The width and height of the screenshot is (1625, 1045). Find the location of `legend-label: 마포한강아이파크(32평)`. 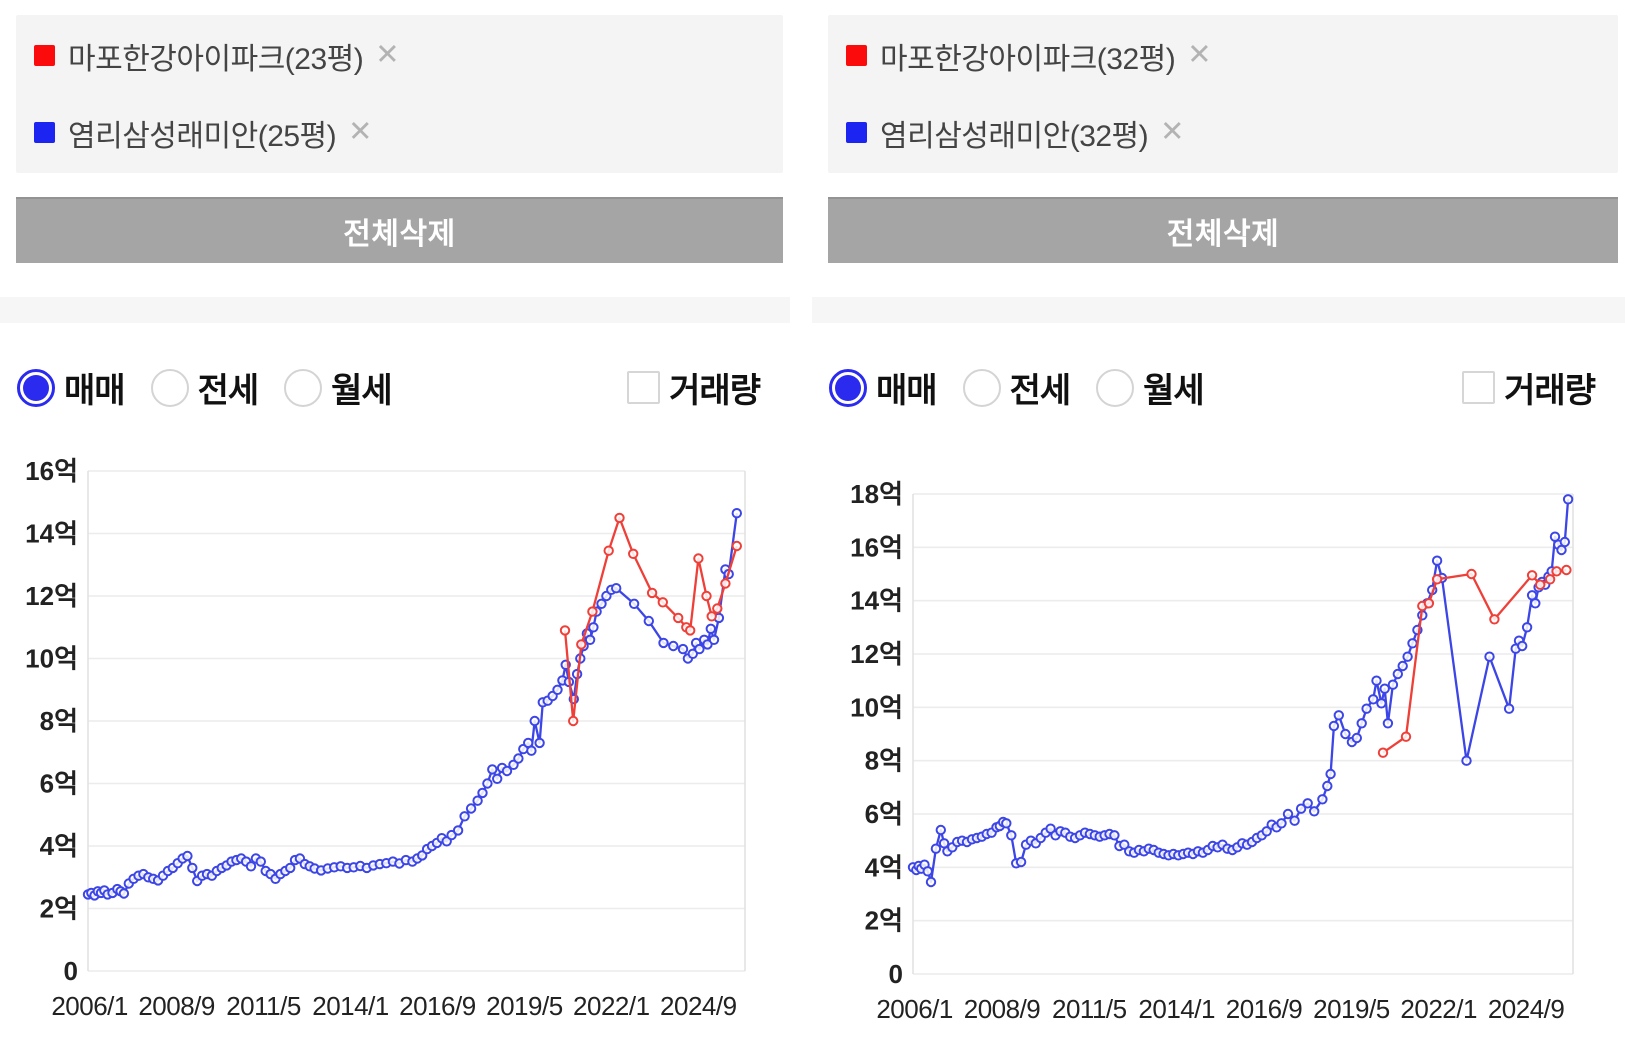

legend-label: 마포한강아이파크(32평) is located at coordinates (1028, 59).